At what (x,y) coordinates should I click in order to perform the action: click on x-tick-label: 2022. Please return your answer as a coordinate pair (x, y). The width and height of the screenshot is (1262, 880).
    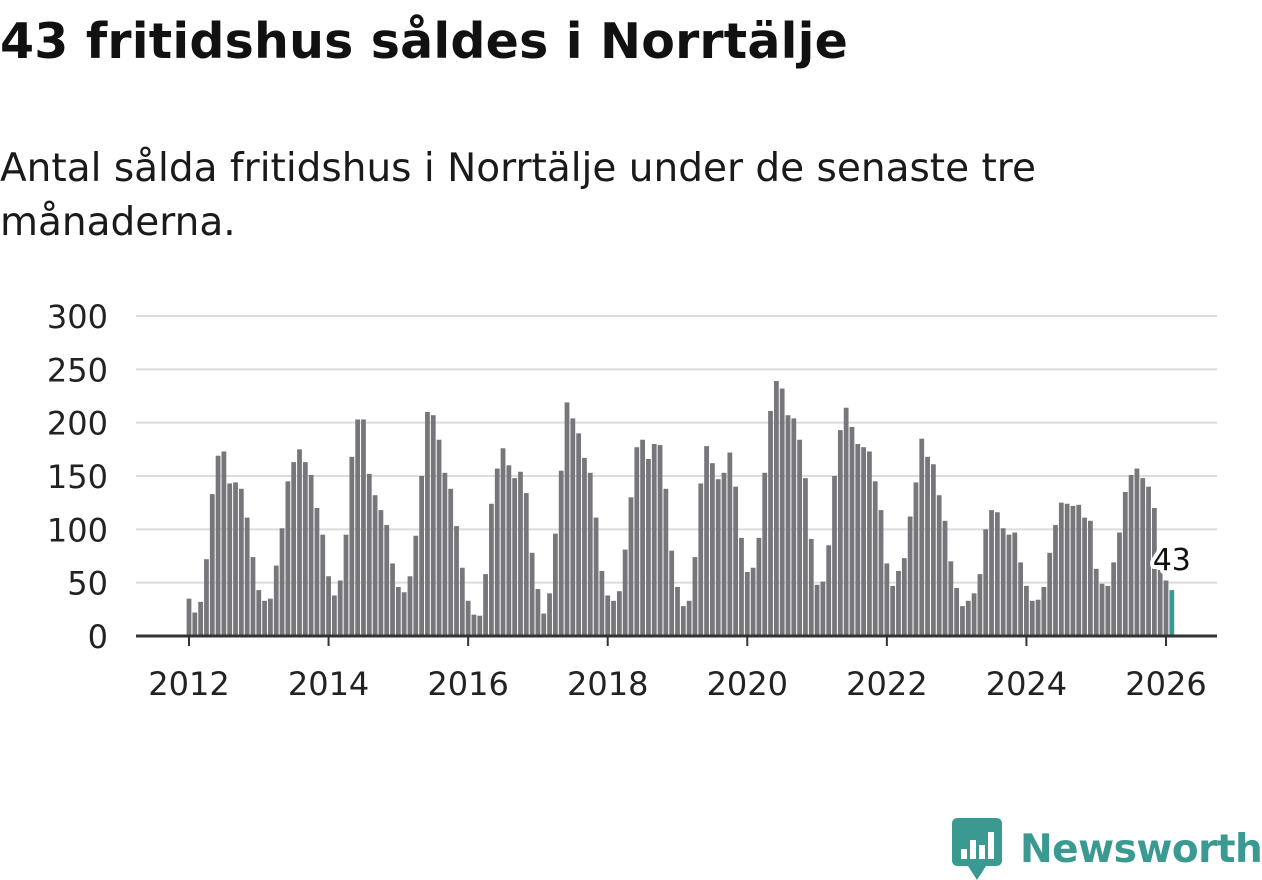
    Looking at the image, I should click on (886, 684).